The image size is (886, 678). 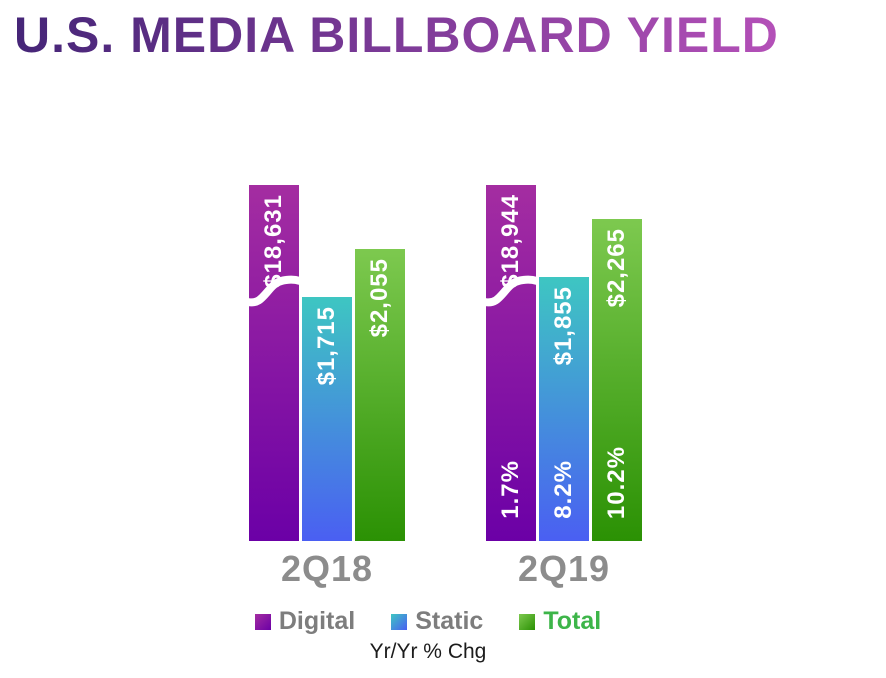 I want to click on bar-pct-change-label: 8.2%, so click(x=563, y=489).